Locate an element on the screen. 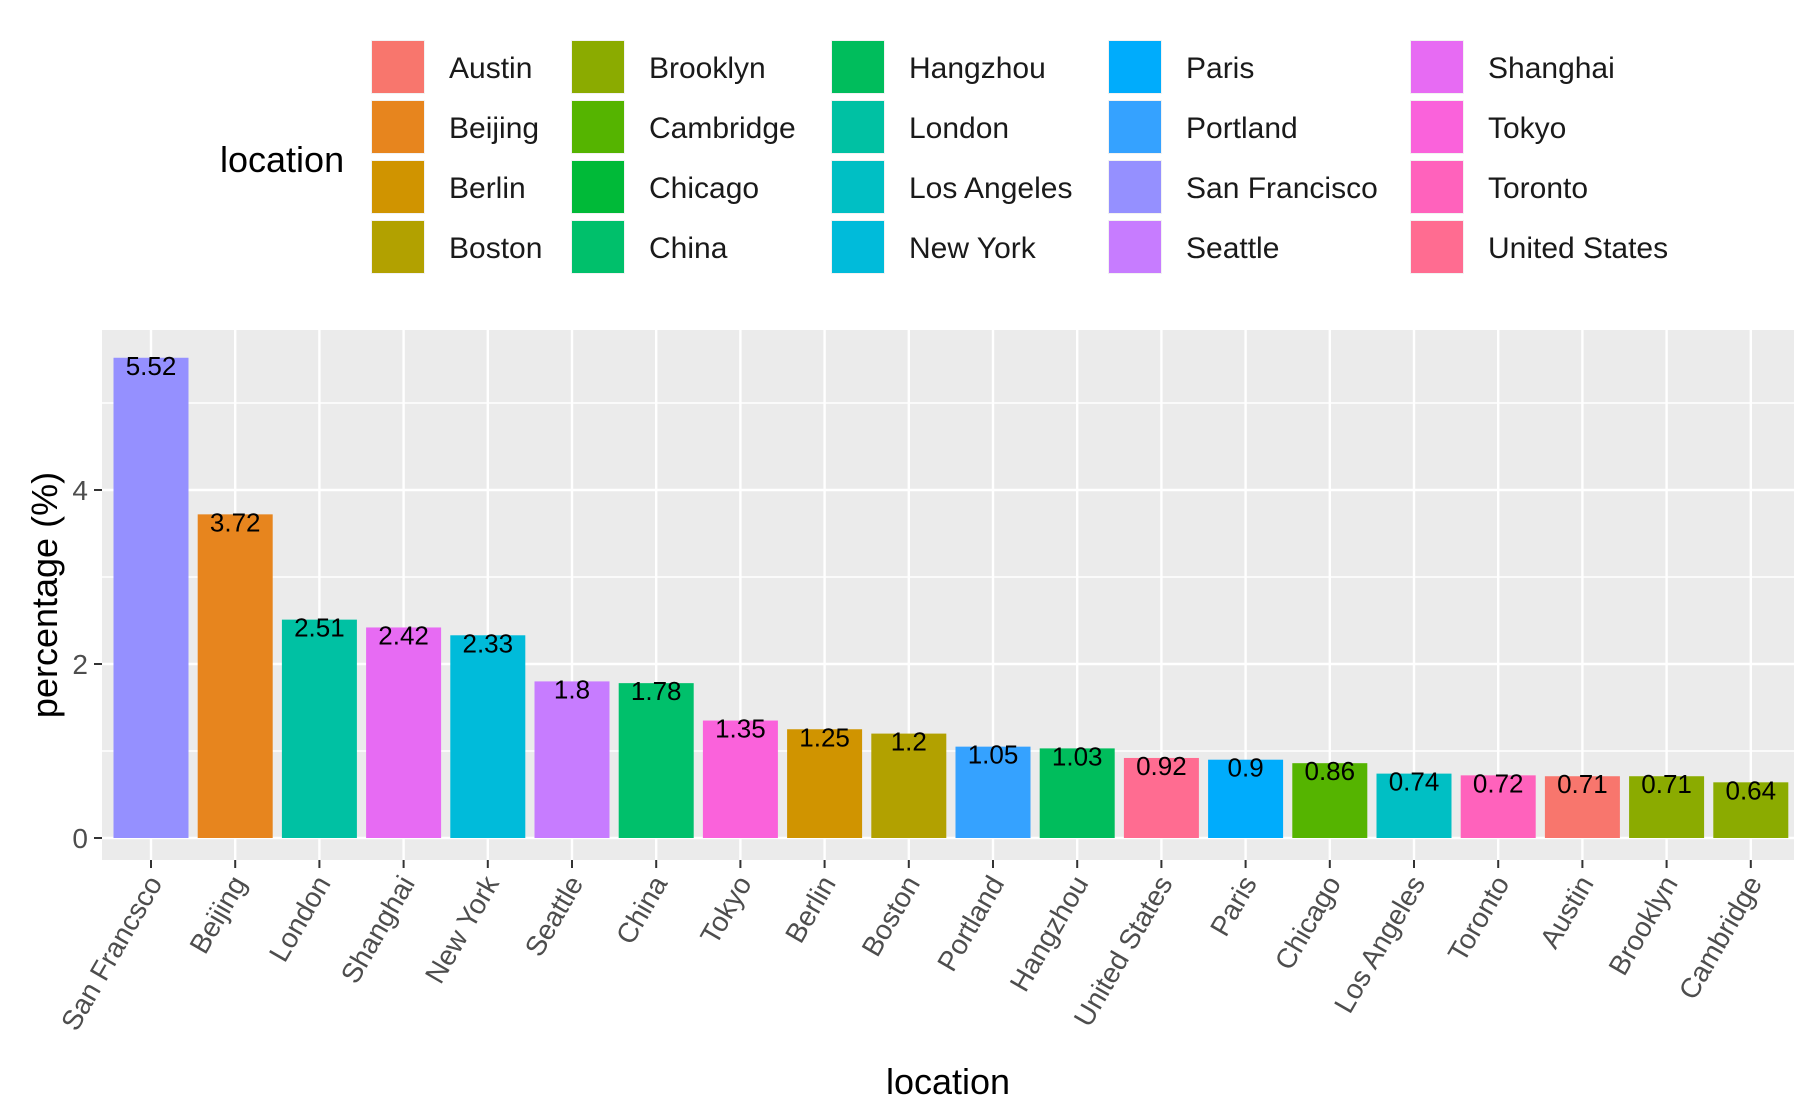 The width and height of the screenshot is (1814, 1120). bar-value-label: 0.86 is located at coordinates (1329, 771).